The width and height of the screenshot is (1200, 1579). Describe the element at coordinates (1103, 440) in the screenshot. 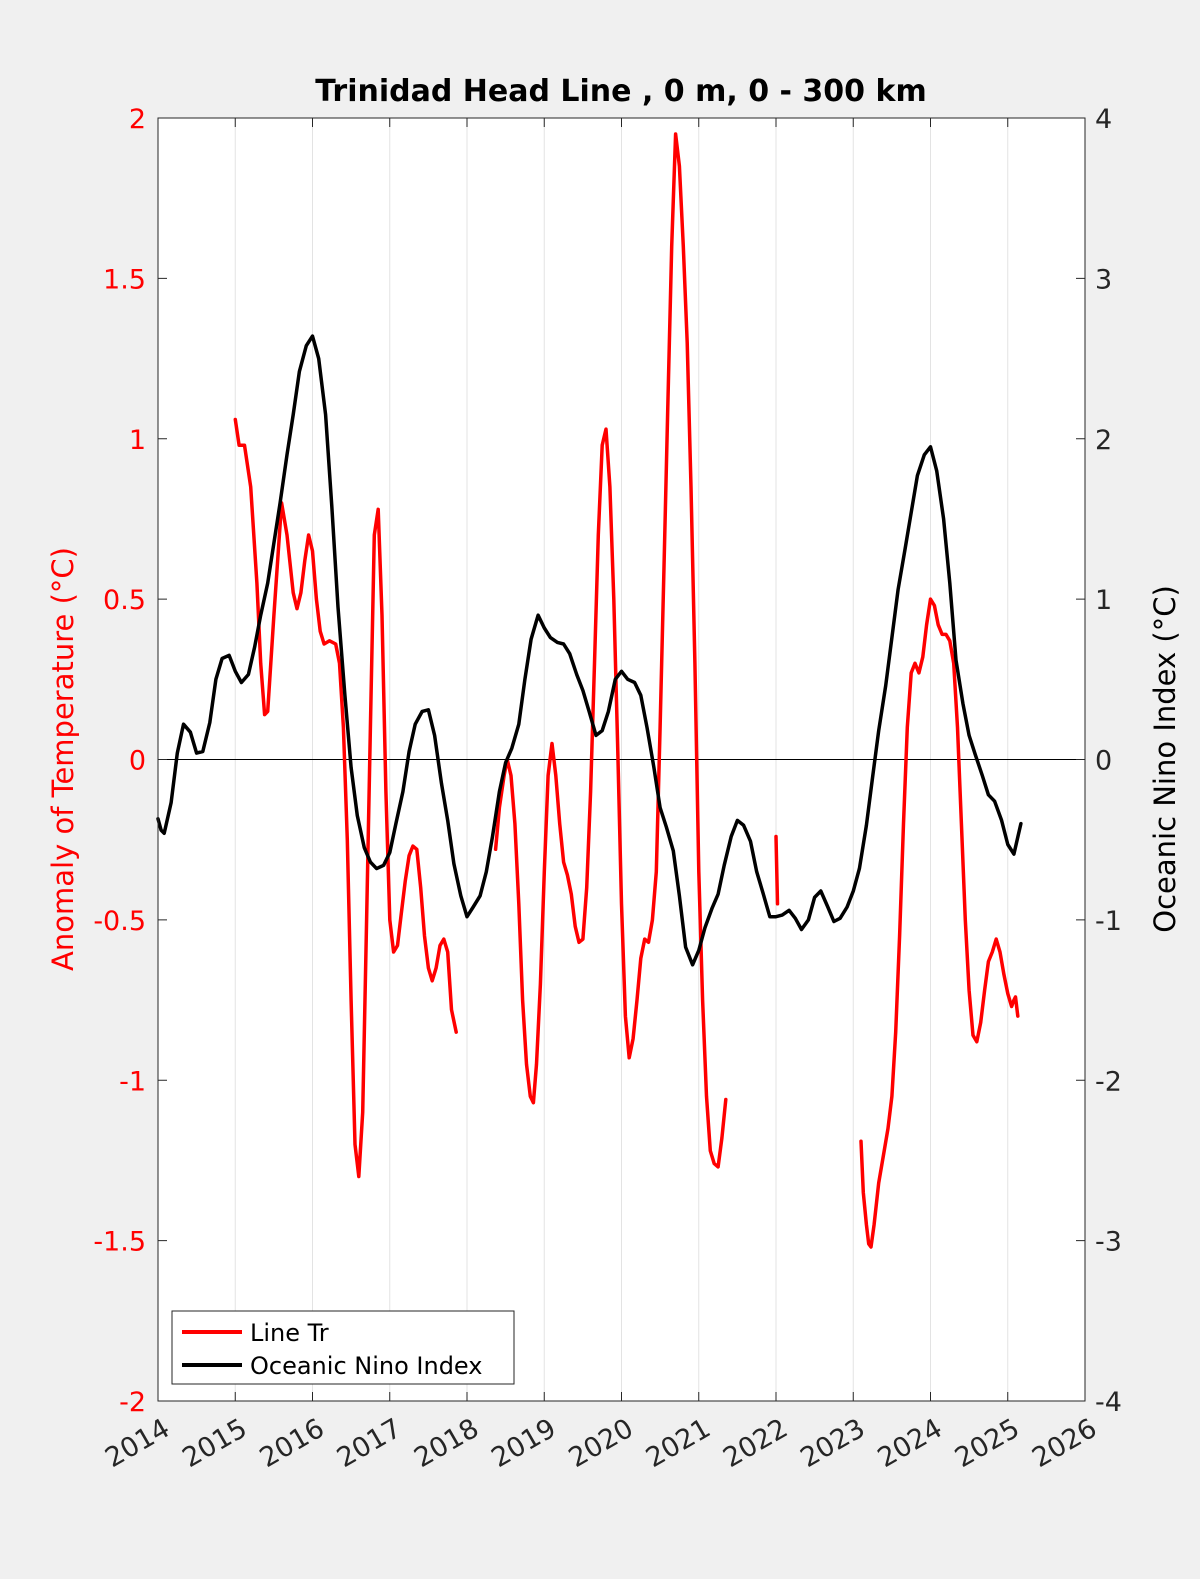

I see `y-right-tick-label-2: 2` at that location.